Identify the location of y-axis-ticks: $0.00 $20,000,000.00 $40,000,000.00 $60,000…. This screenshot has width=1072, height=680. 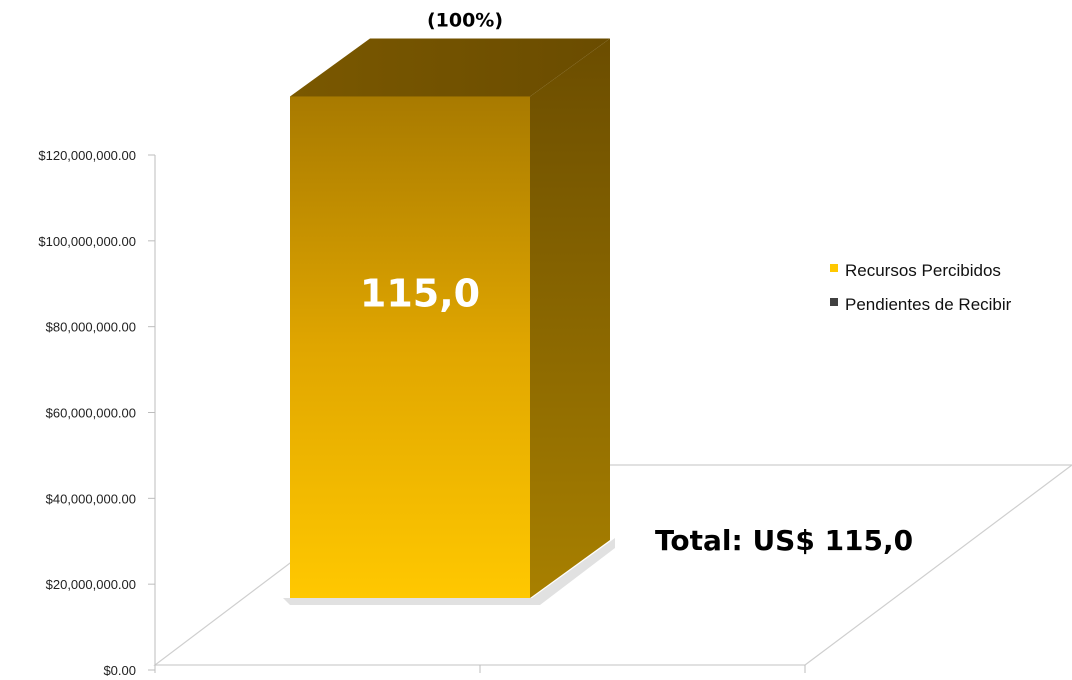
(96, 413).